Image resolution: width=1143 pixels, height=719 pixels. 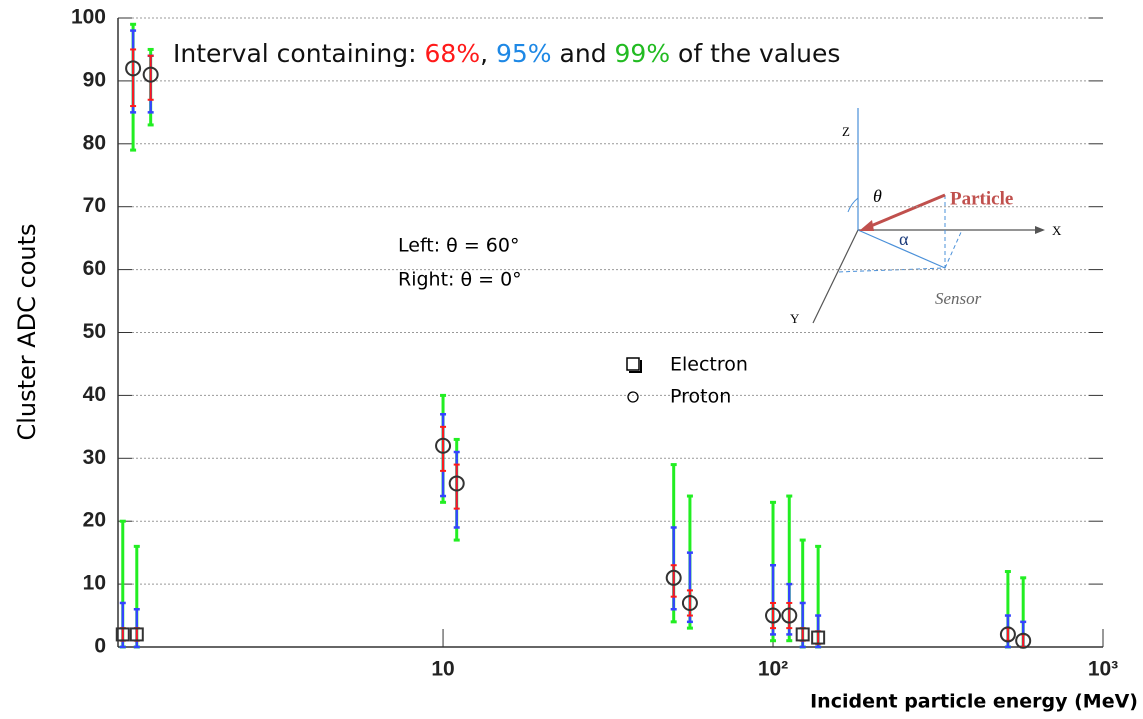 I want to click on sensor-label: Sensor, so click(x=958, y=298).